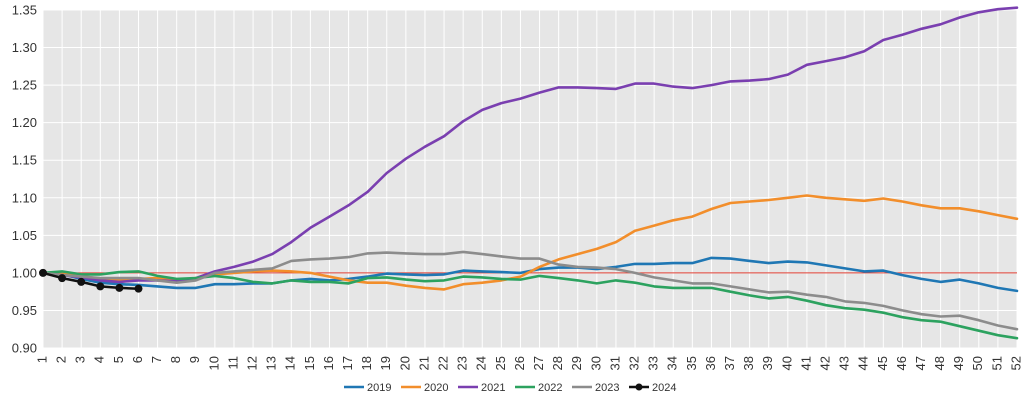 This screenshot has height=401, width=1024. Describe the element at coordinates (436, 388) in the screenshot. I see `legend-label-2020: 2020` at that location.